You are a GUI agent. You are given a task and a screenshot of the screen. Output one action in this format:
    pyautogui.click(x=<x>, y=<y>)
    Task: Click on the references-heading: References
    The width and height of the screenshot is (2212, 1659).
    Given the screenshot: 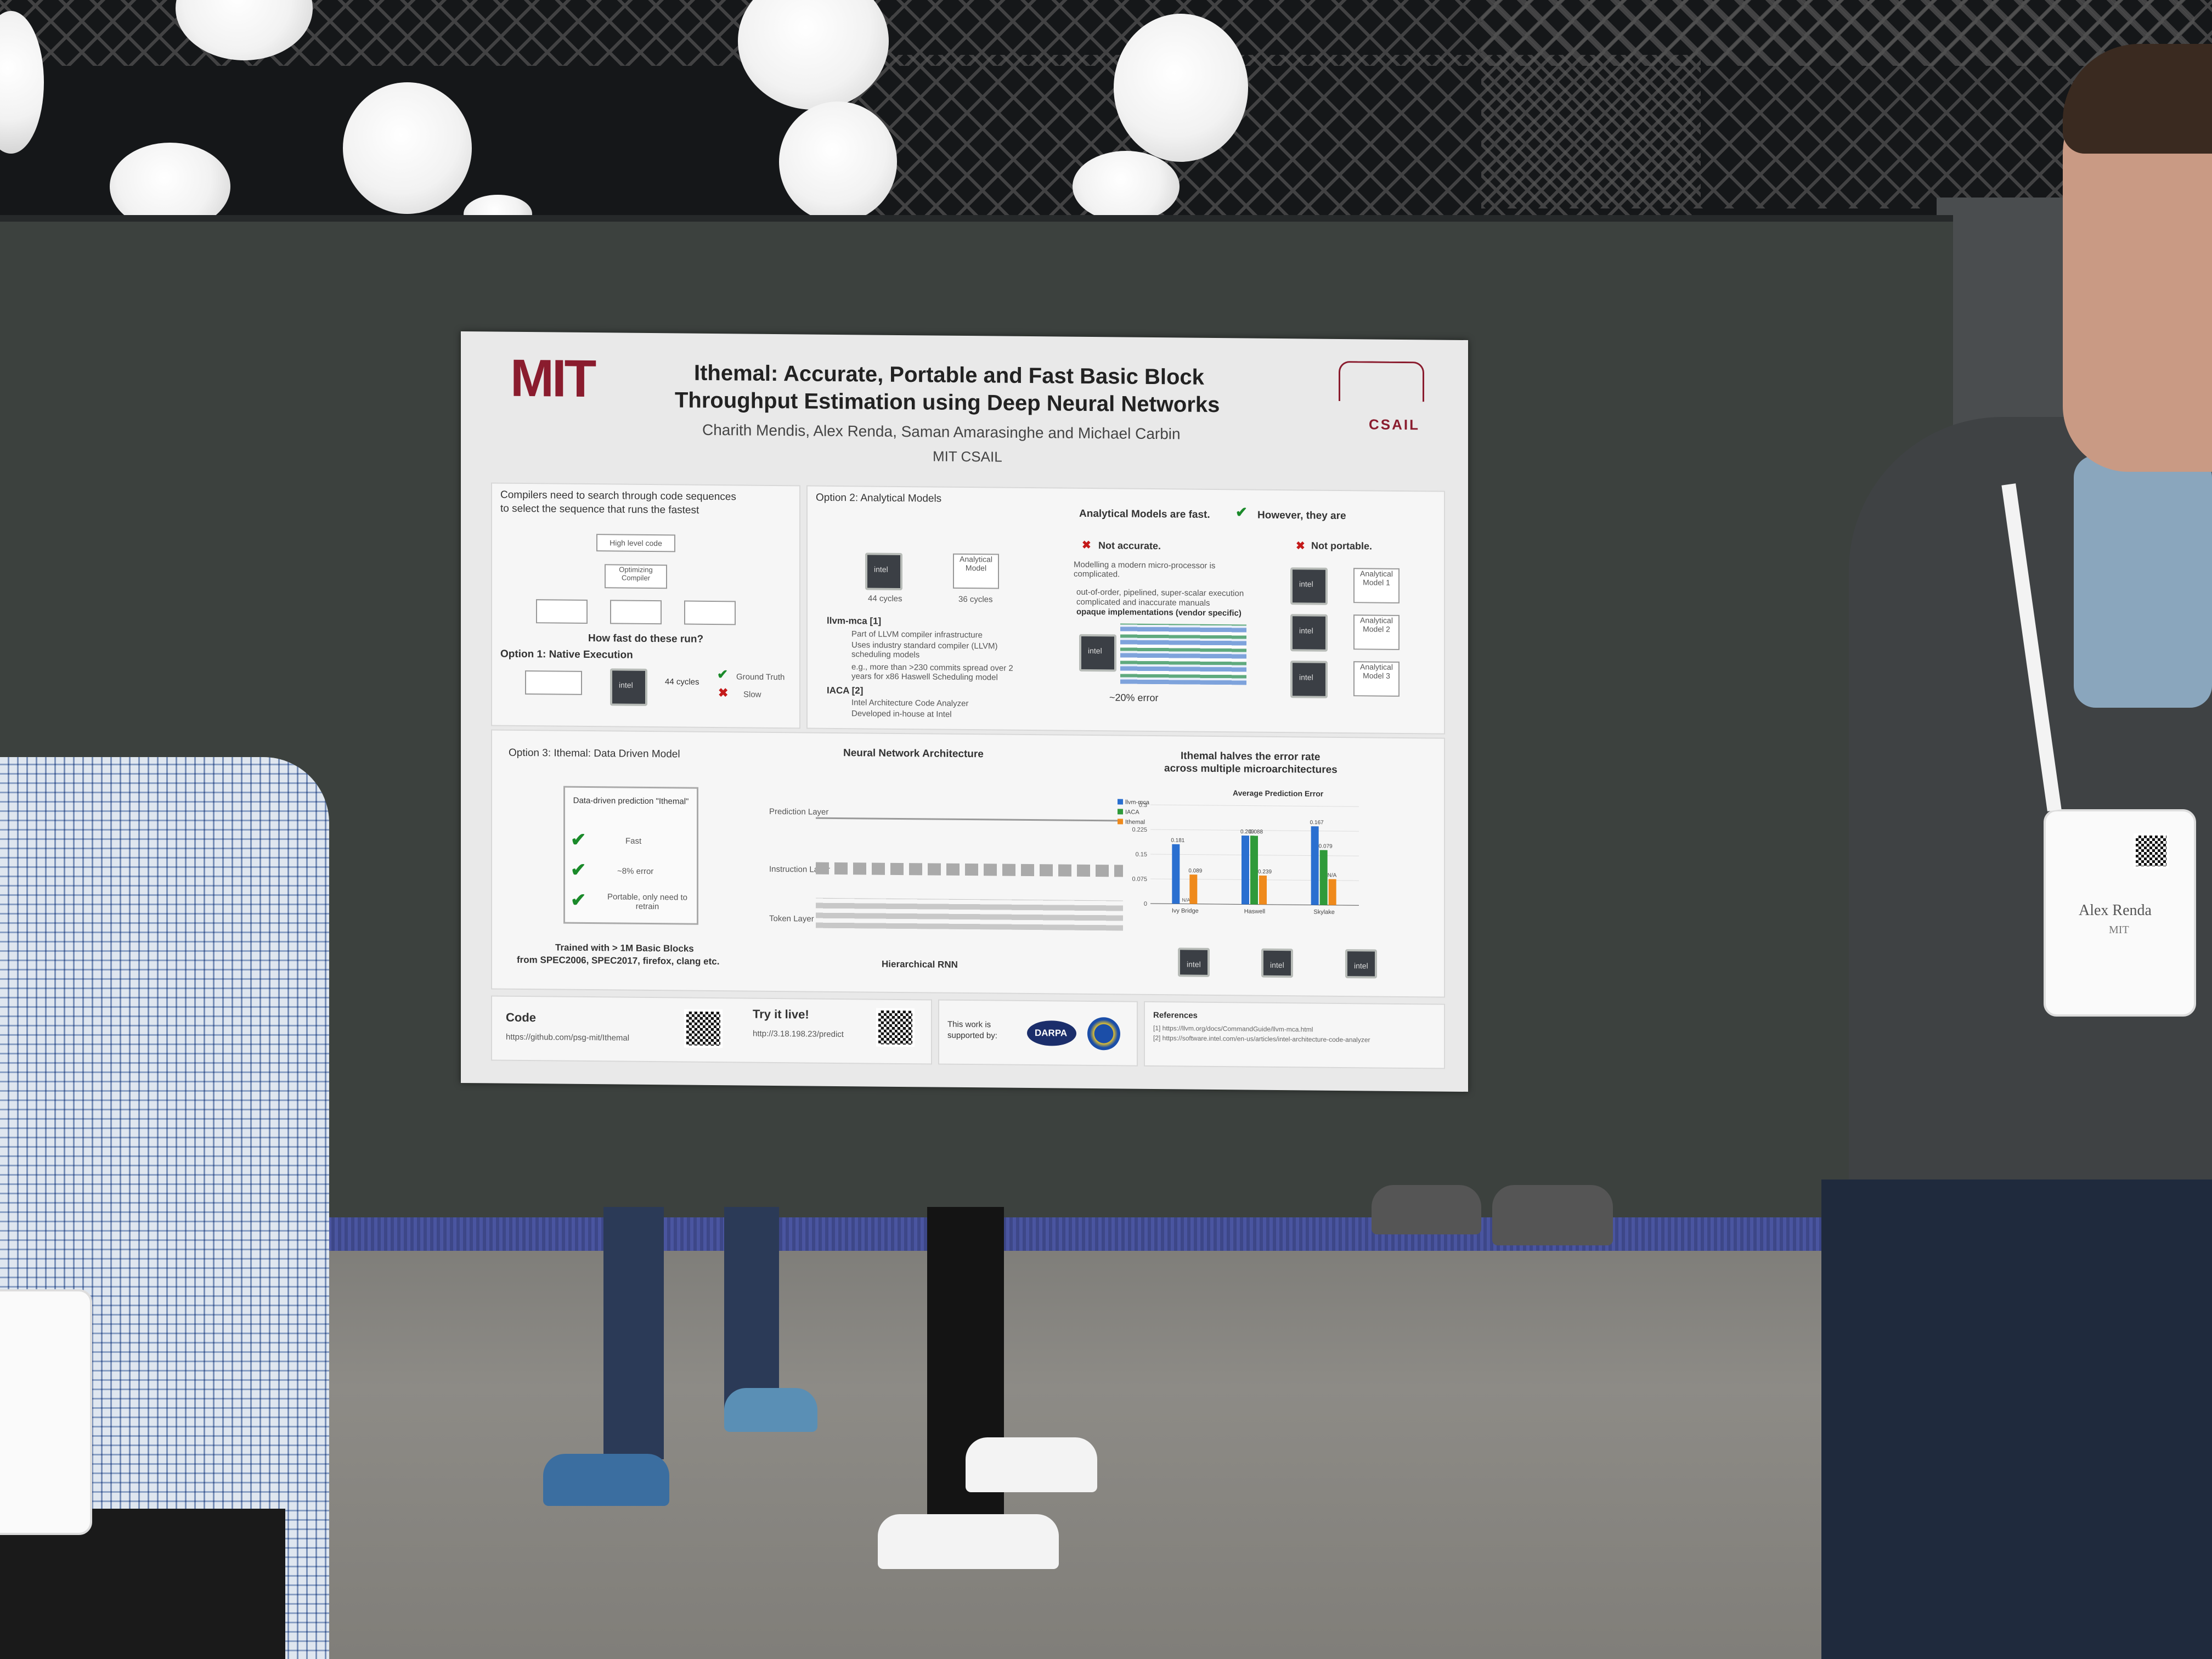 What is the action you would take?
    pyautogui.click(x=1176, y=1015)
    